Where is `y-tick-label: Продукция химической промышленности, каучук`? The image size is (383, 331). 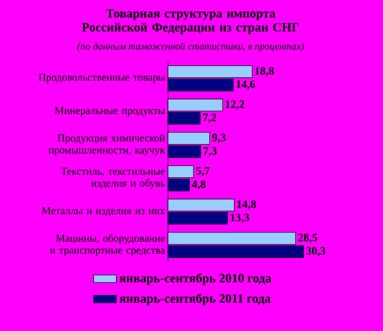
y-tick-label: Продукция химической промышленности, каучук is located at coordinates (107, 145).